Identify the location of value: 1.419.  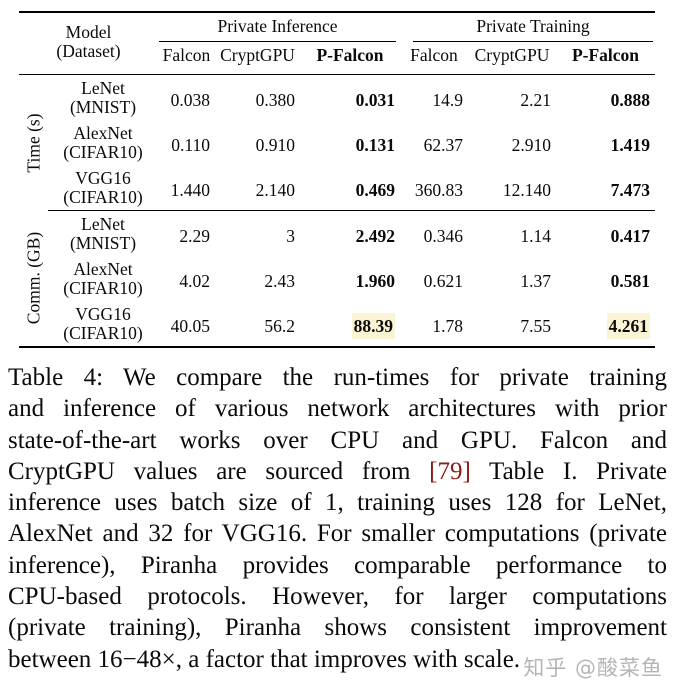
(630, 145).